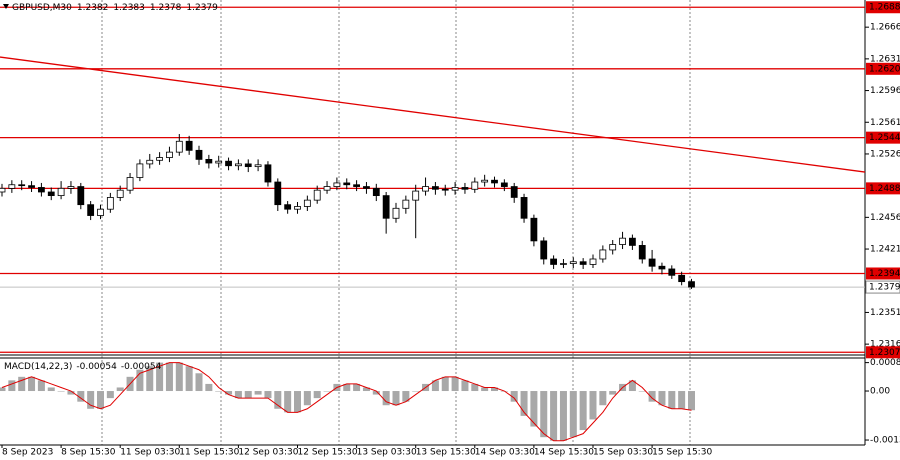 This screenshot has width=900, height=460. What do you see at coordinates (202, 8) in the screenshot?
I see `last-bar-value: 1.2379` at bounding box center [202, 8].